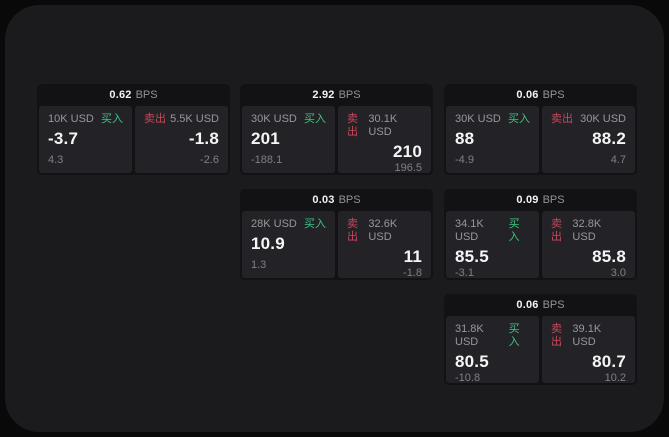 This screenshot has width=669, height=437. What do you see at coordinates (618, 160) in the screenshot?
I see `sell-change: 4.7` at bounding box center [618, 160].